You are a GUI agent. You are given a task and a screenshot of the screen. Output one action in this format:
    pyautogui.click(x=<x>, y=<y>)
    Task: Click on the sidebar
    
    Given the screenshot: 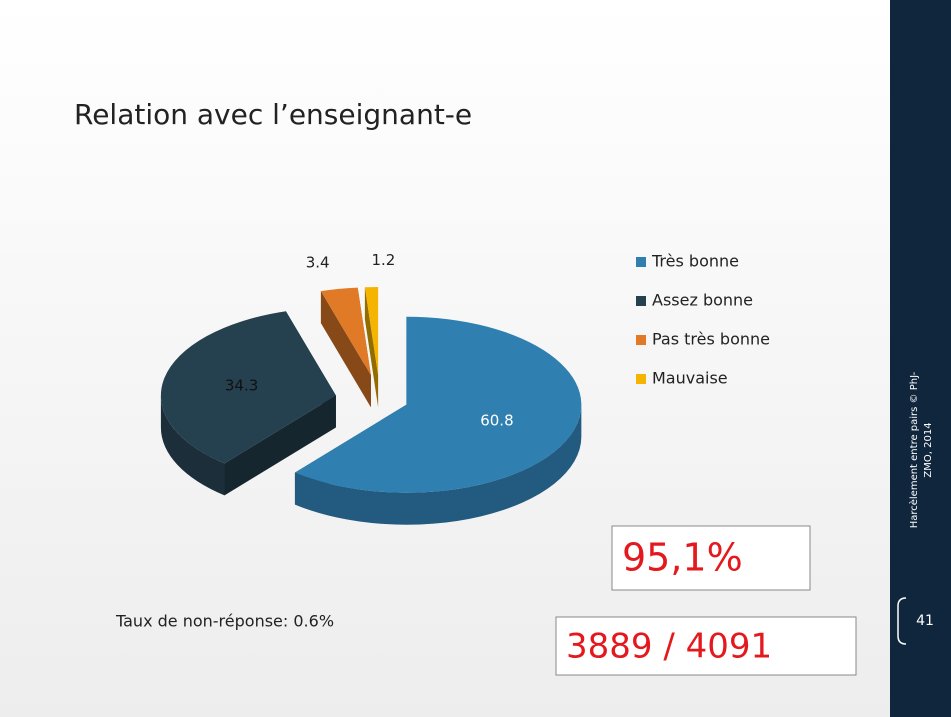 What is the action you would take?
    pyautogui.click(x=920, y=358)
    